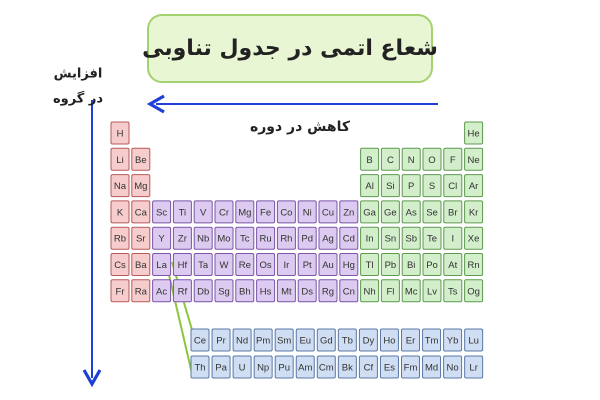 Image resolution: width=600 pixels, height=400 pixels. I want to click on element-symbol: Pa, so click(221, 368).